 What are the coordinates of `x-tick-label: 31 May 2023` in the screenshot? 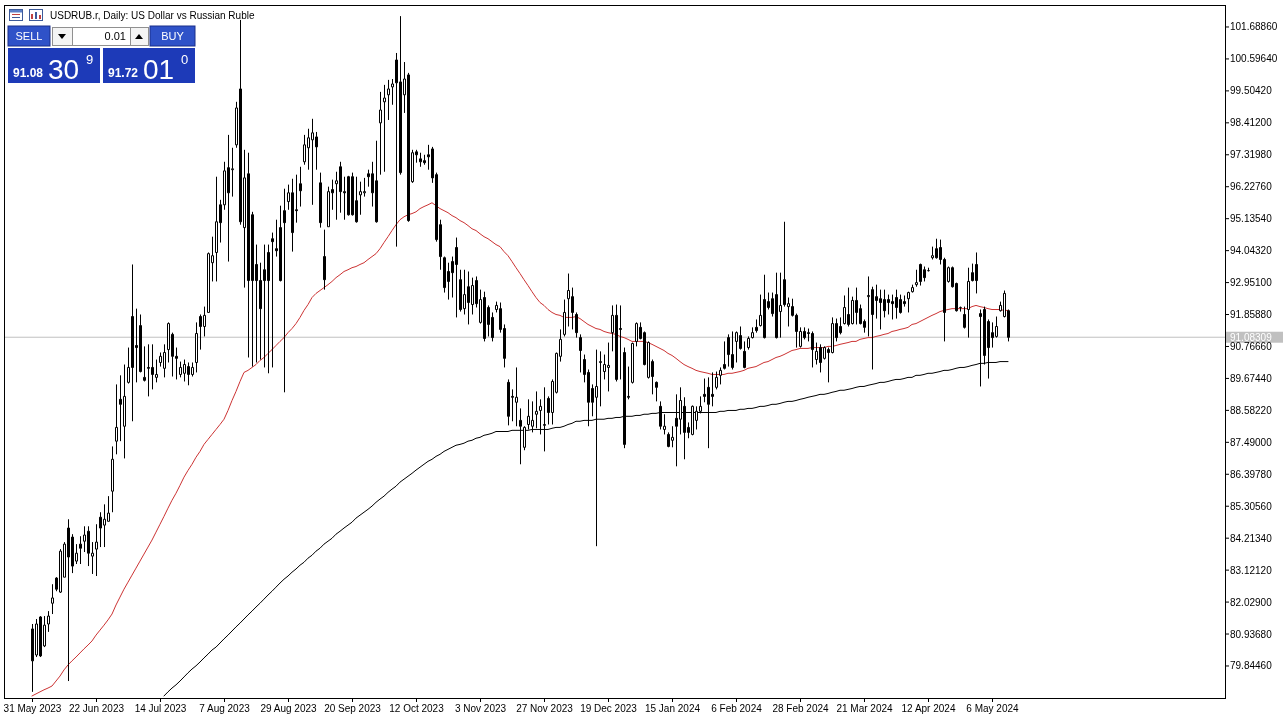 It's located at (32, 708).